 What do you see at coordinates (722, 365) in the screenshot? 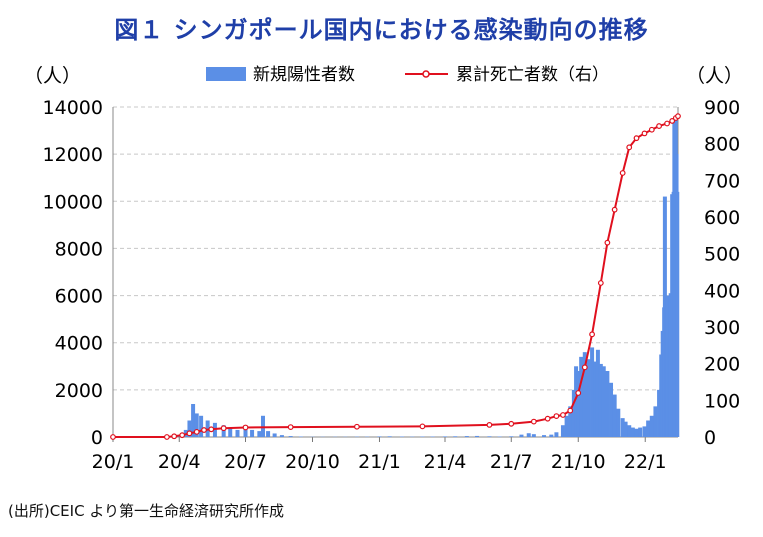
I see `y-right-tick-label: 200` at bounding box center [722, 365].